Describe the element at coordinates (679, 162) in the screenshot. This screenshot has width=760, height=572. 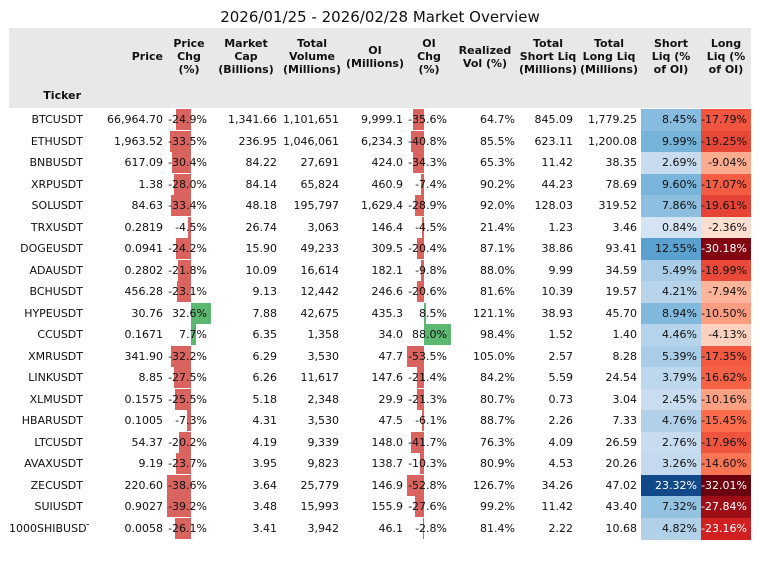
I see `cell-short-liq-of-oi: 2.69%` at that location.